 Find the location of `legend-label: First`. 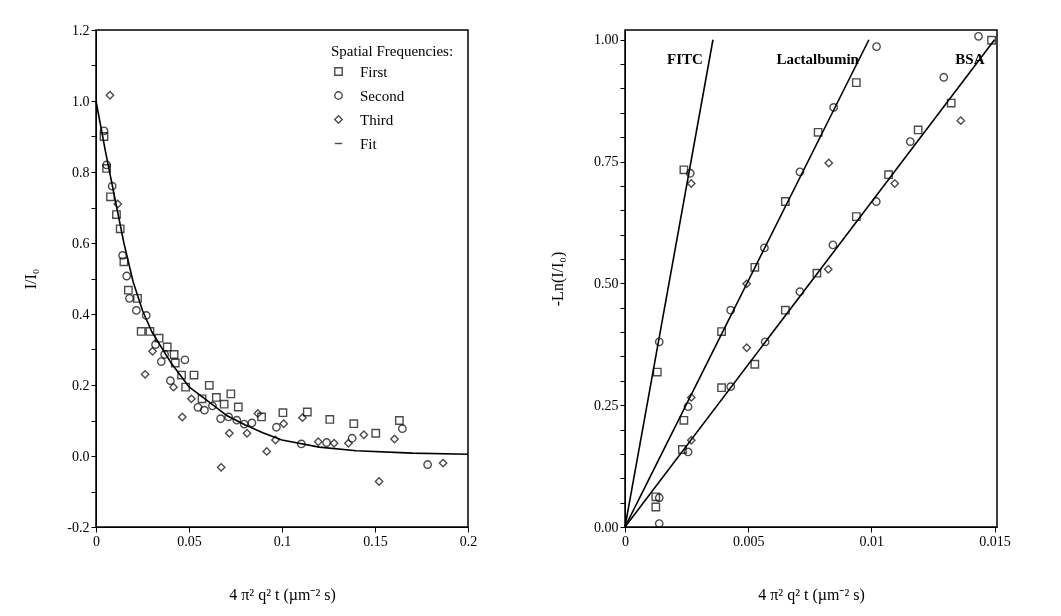

legend-label: First is located at coordinates (374, 71).